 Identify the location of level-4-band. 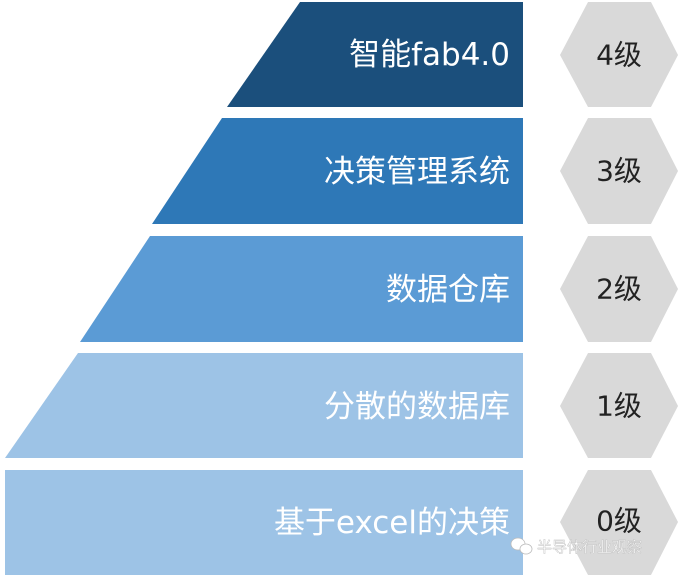
(375, 54).